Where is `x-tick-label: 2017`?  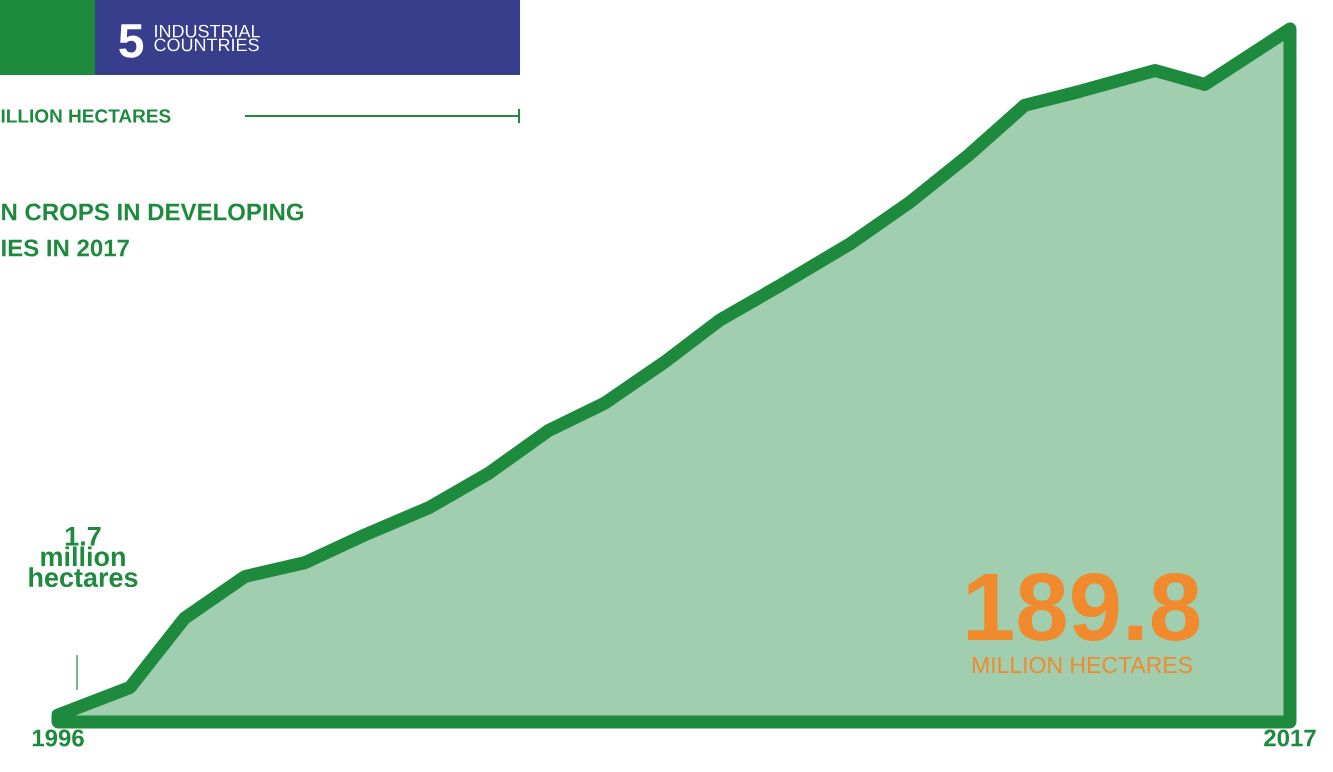 x-tick-label: 2017 is located at coordinates (1290, 738).